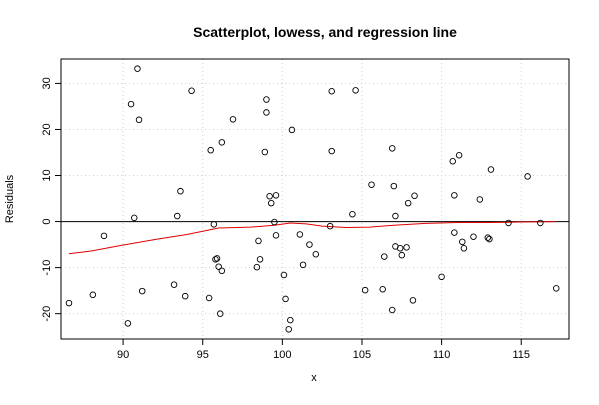  What do you see at coordinates (47, 268) in the screenshot?
I see `y-tick-label: -10` at bounding box center [47, 268].